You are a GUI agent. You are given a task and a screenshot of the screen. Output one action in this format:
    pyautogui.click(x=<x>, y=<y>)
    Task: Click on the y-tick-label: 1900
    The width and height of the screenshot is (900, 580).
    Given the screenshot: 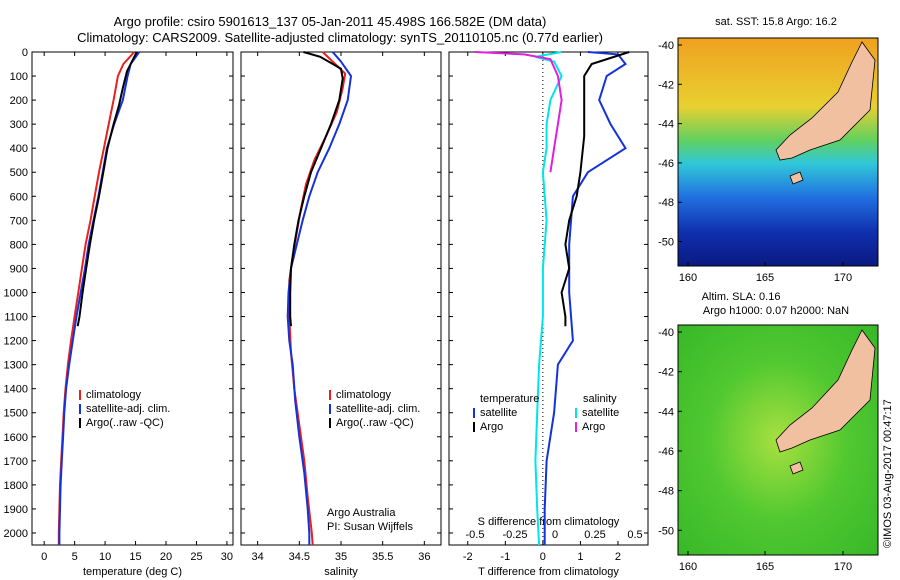 What is the action you would take?
    pyautogui.click(x=16, y=510)
    